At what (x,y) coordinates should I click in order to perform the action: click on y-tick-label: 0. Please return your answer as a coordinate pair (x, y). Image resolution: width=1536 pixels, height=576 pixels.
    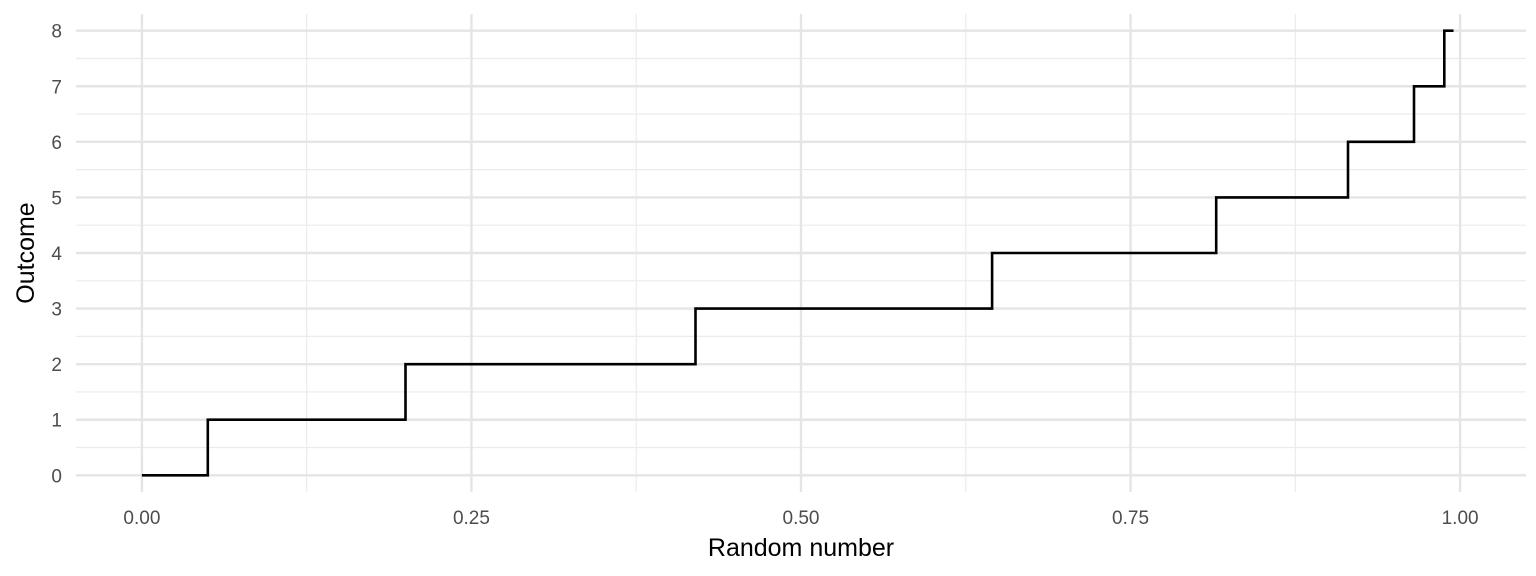
    Looking at the image, I should click on (56, 476).